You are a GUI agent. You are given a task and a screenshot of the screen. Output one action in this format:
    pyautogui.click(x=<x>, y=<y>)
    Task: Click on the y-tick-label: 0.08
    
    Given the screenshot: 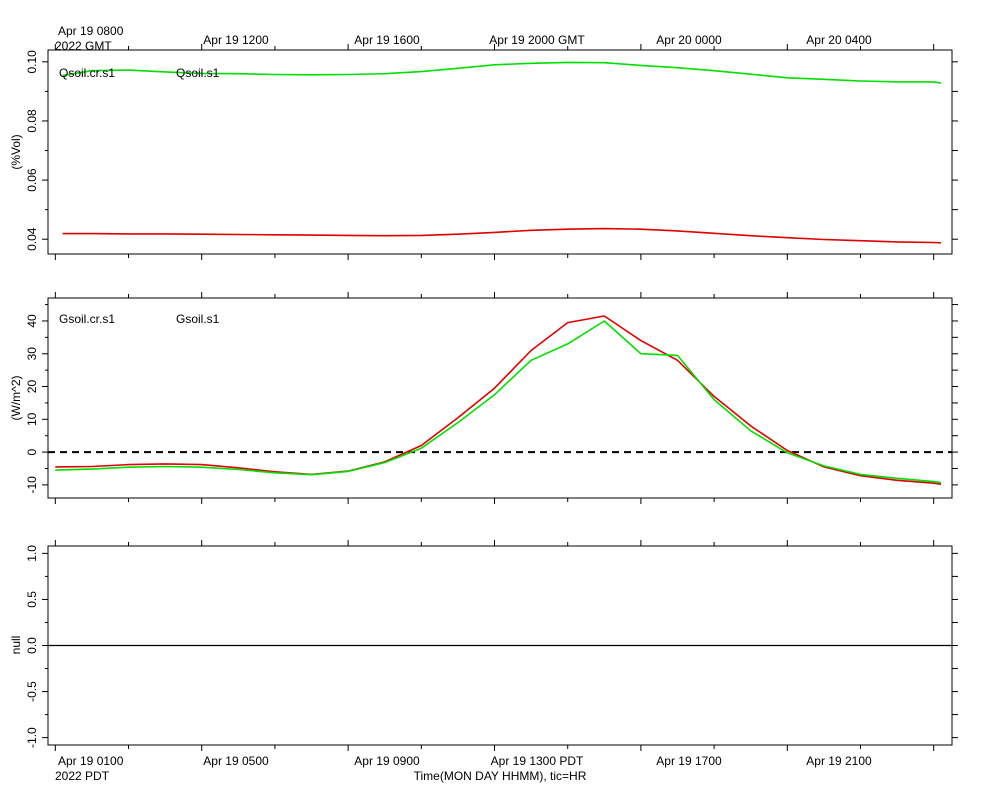 What is the action you would take?
    pyautogui.click(x=32, y=121)
    